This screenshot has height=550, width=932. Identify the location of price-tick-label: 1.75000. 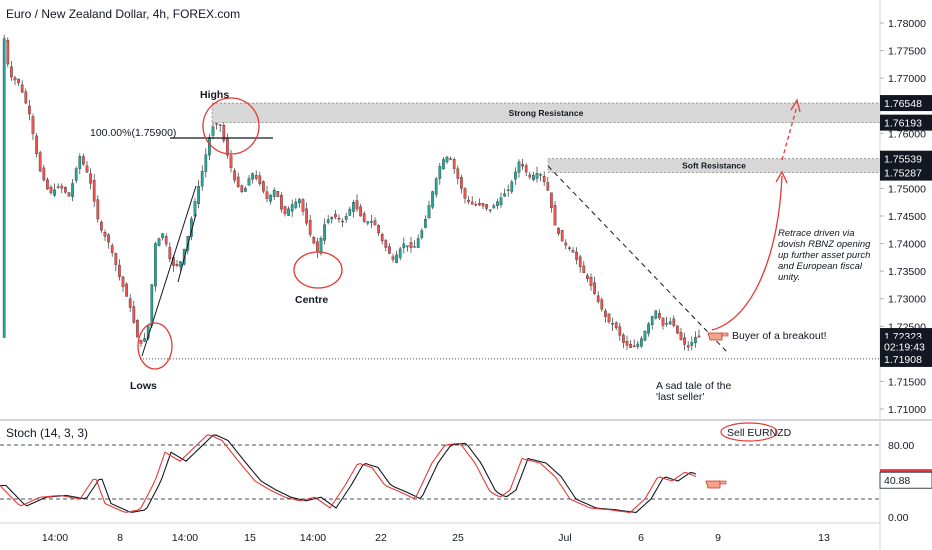
(907, 189).